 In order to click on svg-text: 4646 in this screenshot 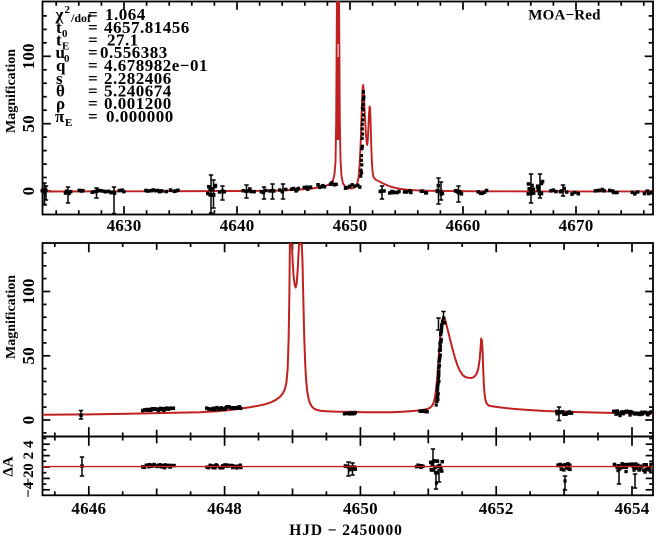, I will do `click(88, 508)`.